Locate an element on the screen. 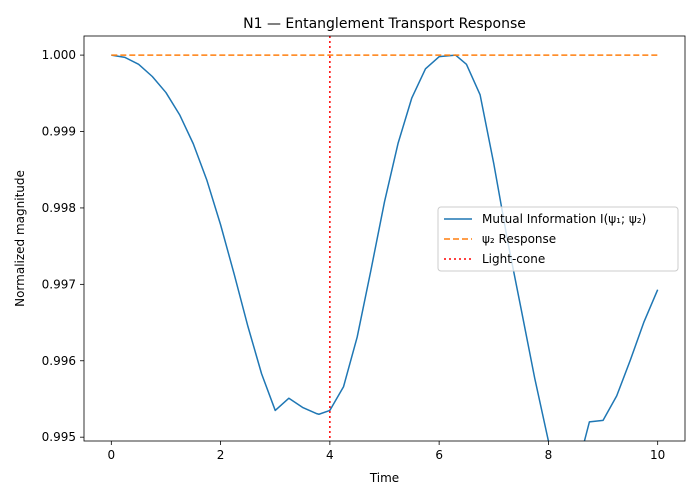 The height and width of the screenshot is (500, 700). x-axis-title: Time is located at coordinates (384, 478).